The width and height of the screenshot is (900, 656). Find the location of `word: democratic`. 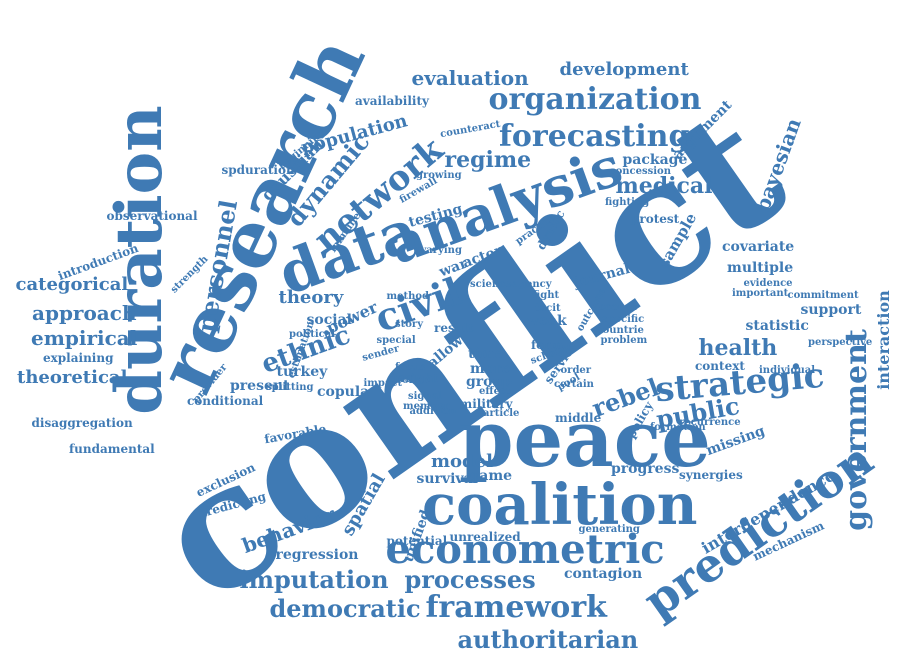

word: democratic is located at coordinates (345, 608).